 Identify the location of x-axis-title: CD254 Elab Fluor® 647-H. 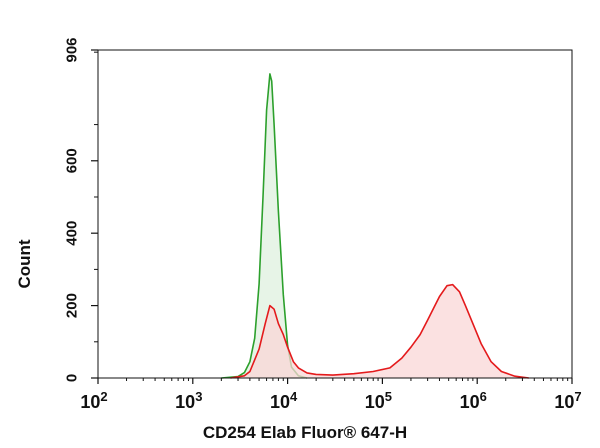
(305, 432).